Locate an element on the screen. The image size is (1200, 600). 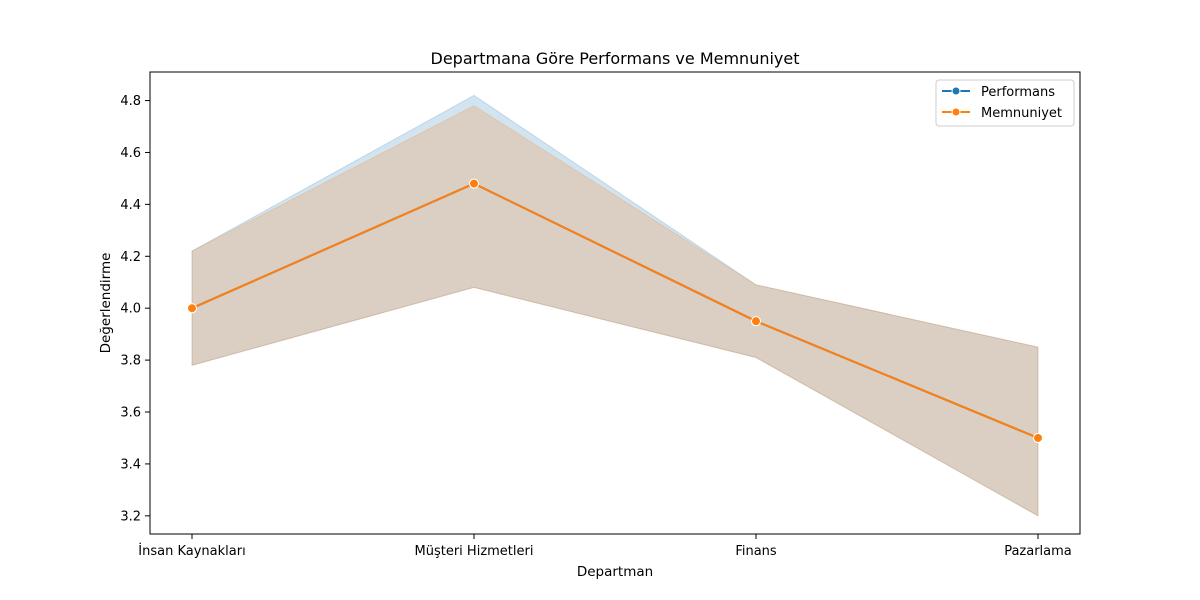
x-tick-label: İnsan Kaynakları is located at coordinates (191, 551).